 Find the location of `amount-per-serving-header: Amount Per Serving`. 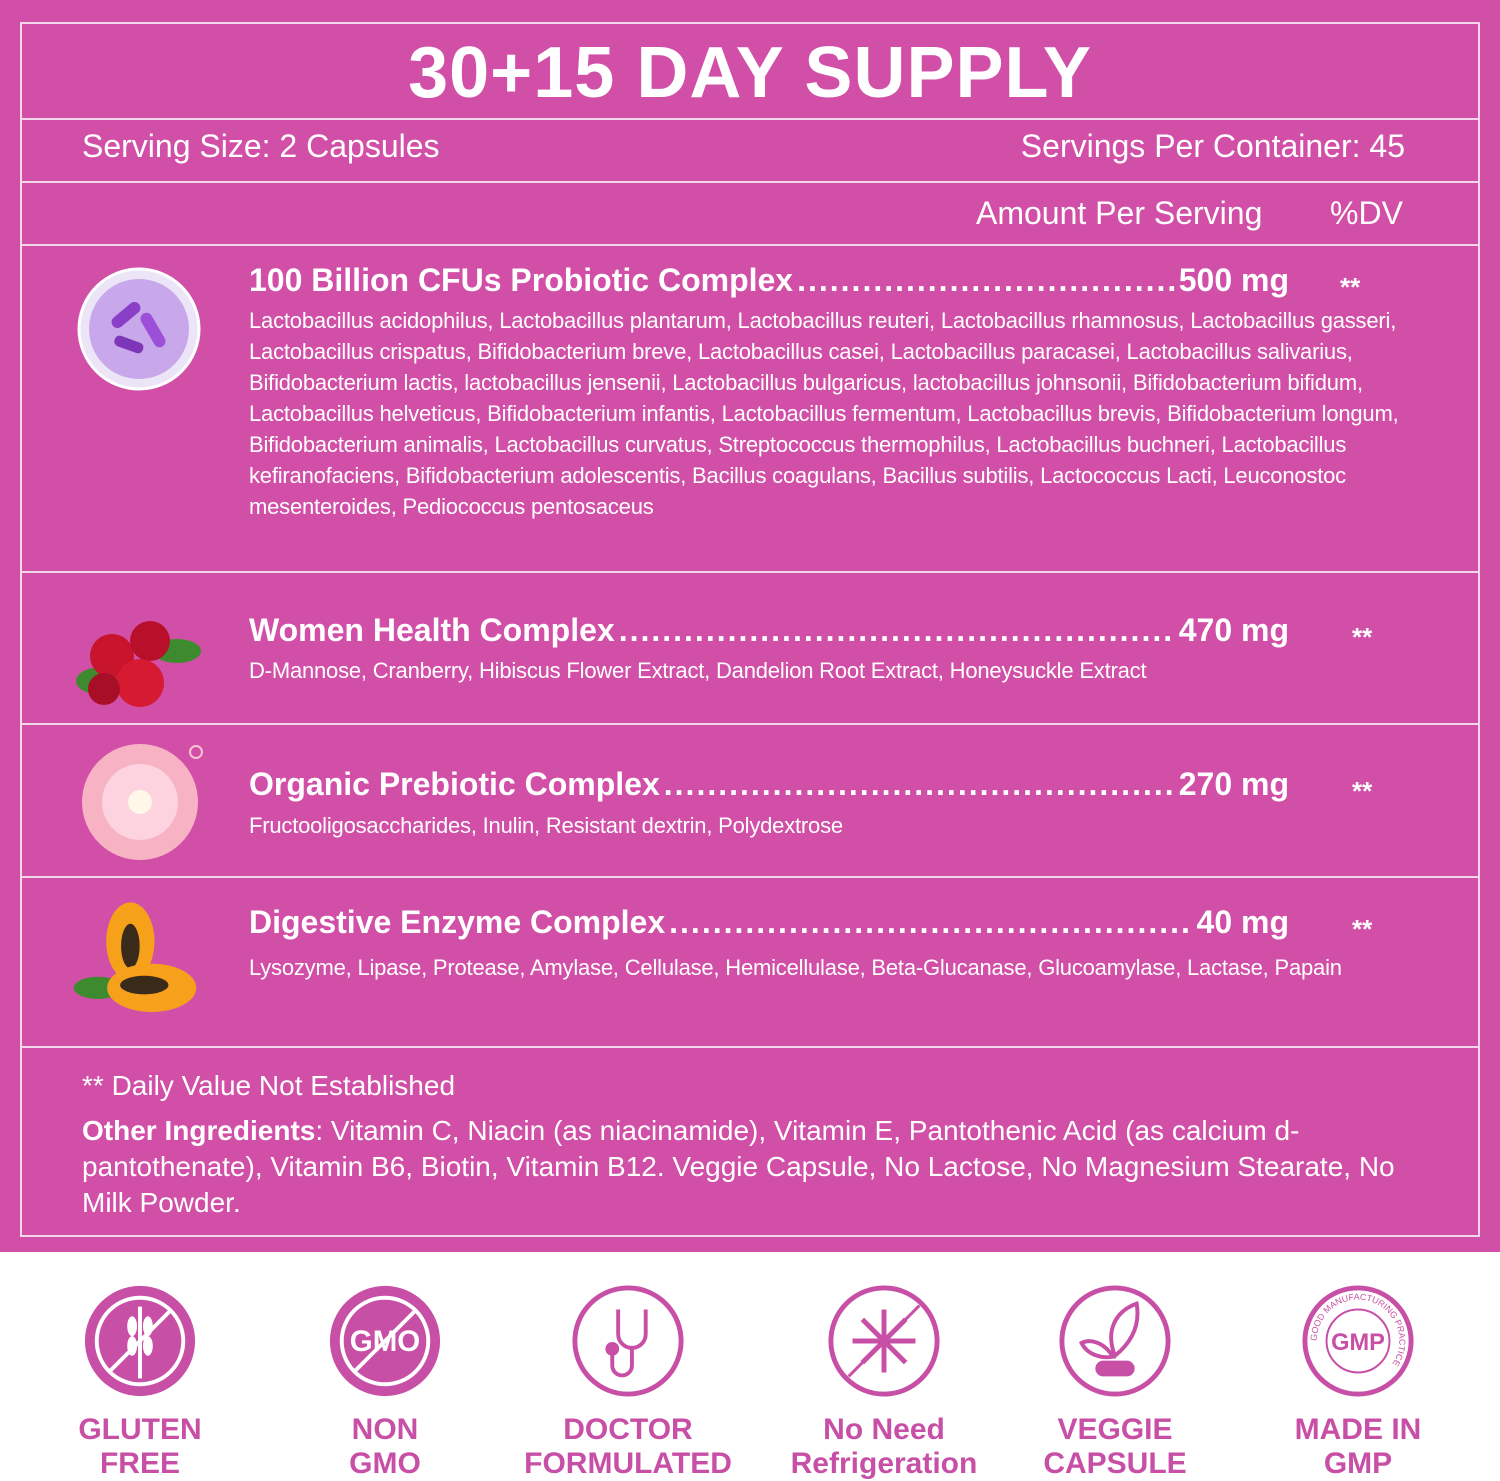

amount-per-serving-header: Amount Per Serving is located at coordinates (1119, 213).